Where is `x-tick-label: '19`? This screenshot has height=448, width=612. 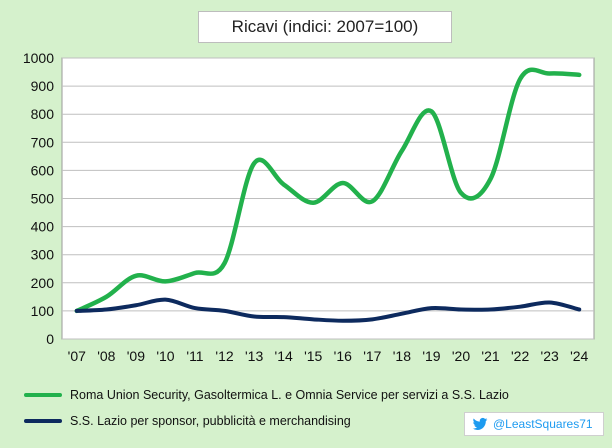 x-tick-label: '19 is located at coordinates (431, 356).